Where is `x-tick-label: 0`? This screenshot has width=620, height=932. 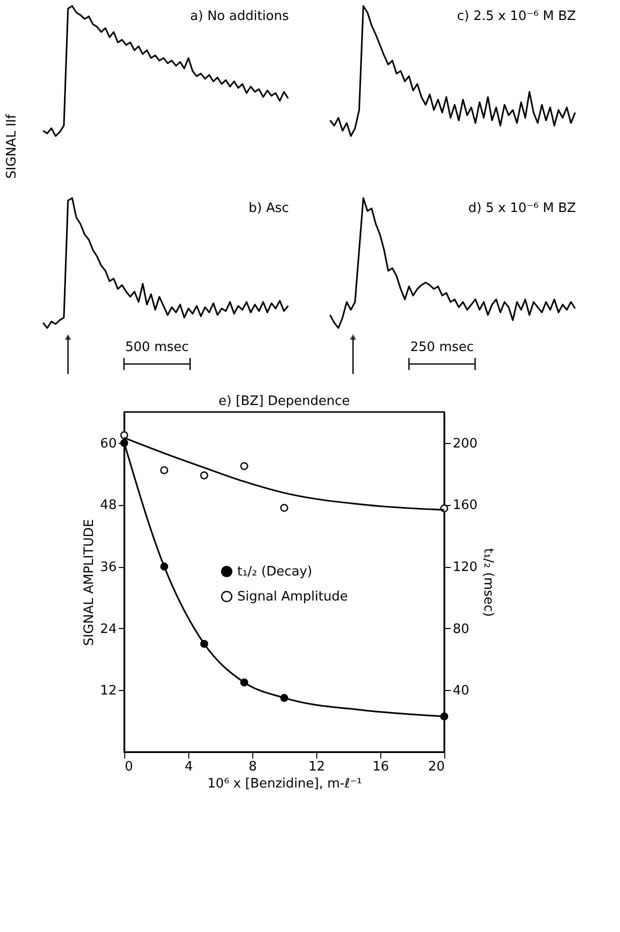
x-tick-label: 0 is located at coordinates (128, 767).